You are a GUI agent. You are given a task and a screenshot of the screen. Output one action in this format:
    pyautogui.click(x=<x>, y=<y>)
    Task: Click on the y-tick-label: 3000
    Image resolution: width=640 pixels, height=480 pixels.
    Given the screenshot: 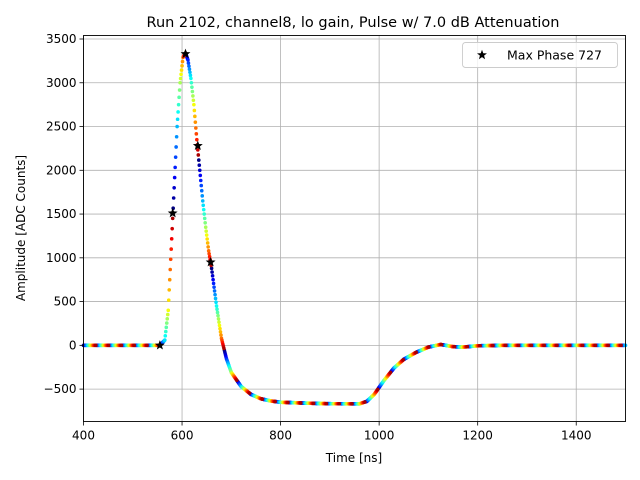 What is the action you would take?
    pyautogui.click(x=61, y=83)
    